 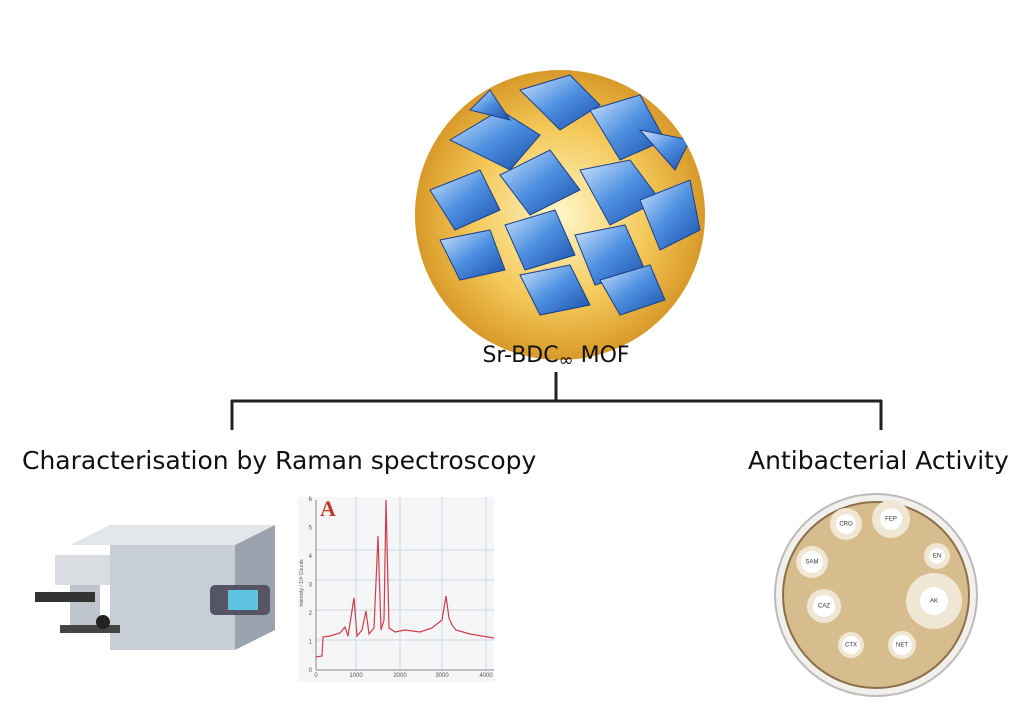 What do you see at coordinates (560, 215) in the screenshot?
I see `mof-image` at bounding box center [560, 215].